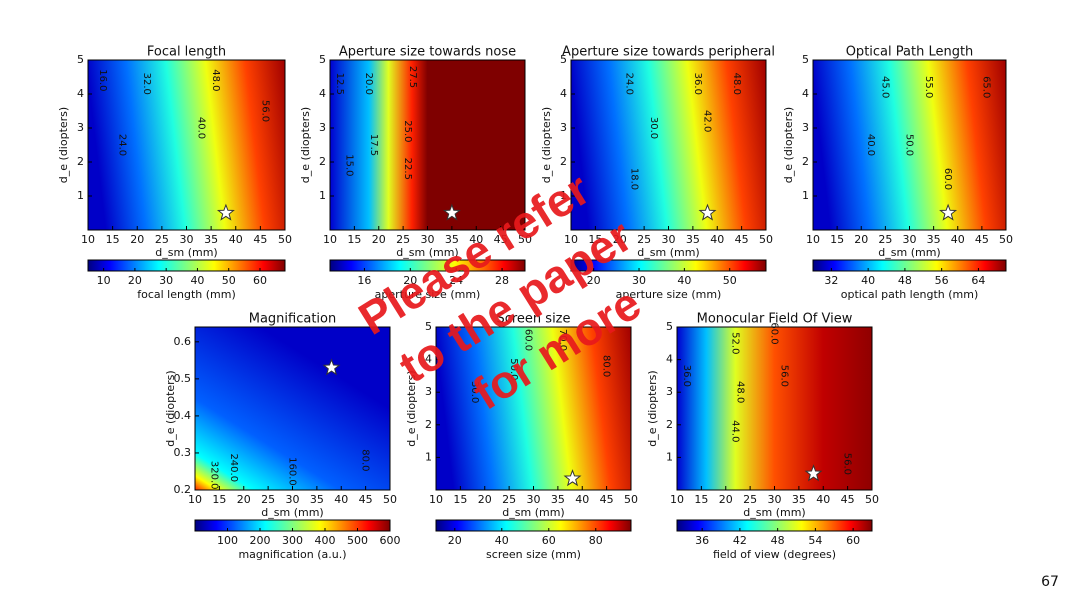 Image resolution: width=1080 pixels, height=608 pixels. Describe the element at coordinates (629, 84) in the screenshot. I see `contour-label: 24.0` at that location.